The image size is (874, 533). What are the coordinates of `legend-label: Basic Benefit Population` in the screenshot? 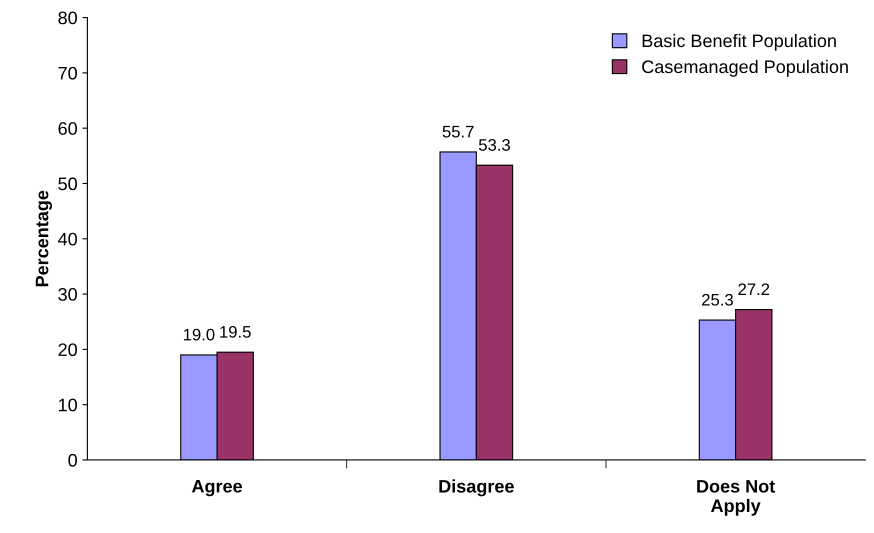 It's located at (739, 42).